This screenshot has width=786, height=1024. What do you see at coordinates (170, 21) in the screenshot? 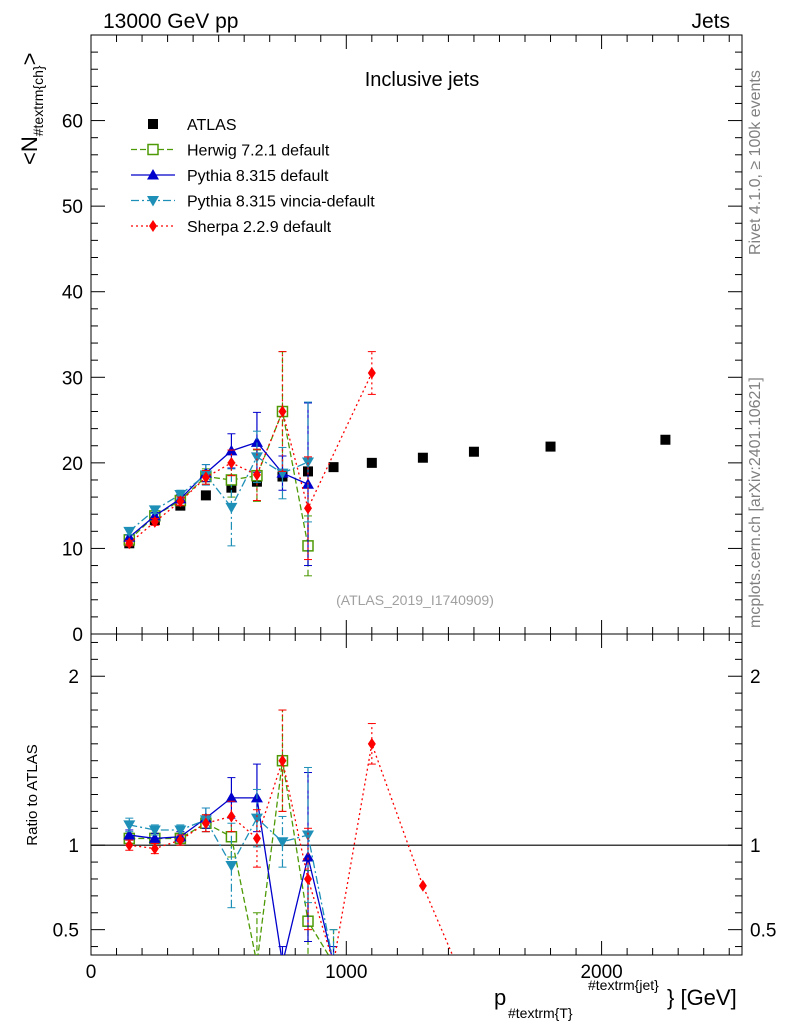
I see `collision-label: 13000 GeV pp` at bounding box center [170, 21].